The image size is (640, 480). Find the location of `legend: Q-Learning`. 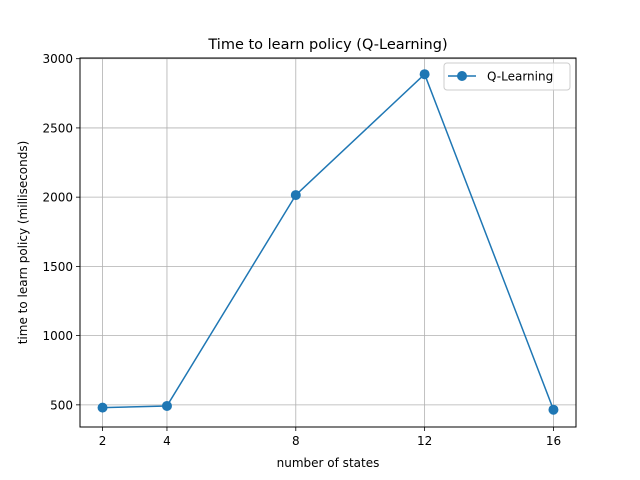

legend: Q-Learning is located at coordinates (507, 76).